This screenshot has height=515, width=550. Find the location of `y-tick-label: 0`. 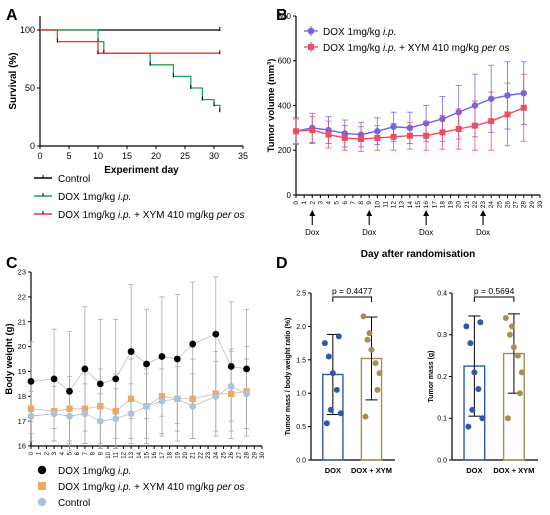

y-tick-label: 0 is located at coordinates (32, 146).